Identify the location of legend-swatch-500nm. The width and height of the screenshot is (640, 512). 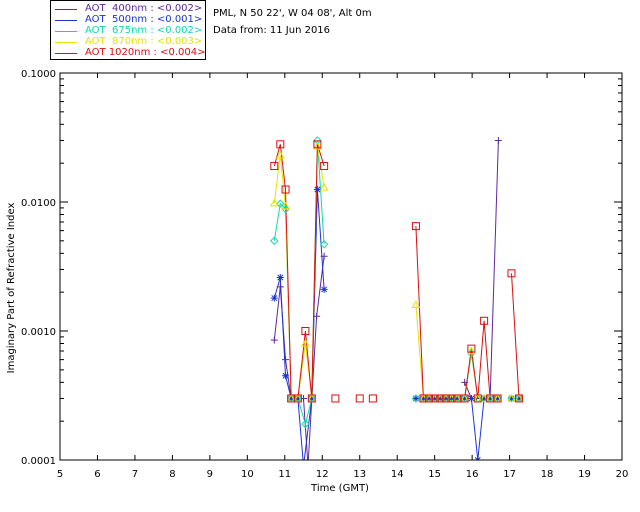
(66, 20).